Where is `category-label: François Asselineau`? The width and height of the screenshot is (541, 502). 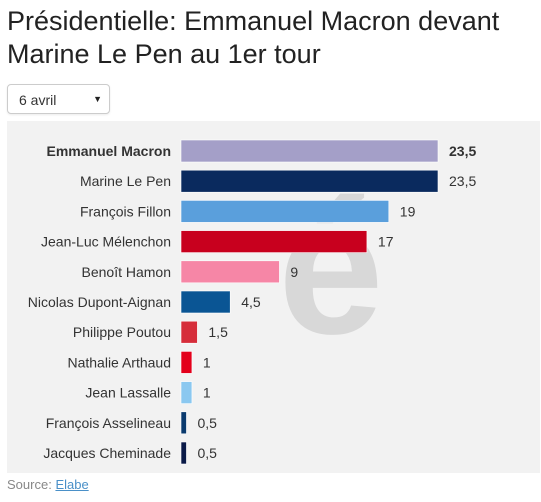
category-label: François Asselineau is located at coordinates (108, 423).